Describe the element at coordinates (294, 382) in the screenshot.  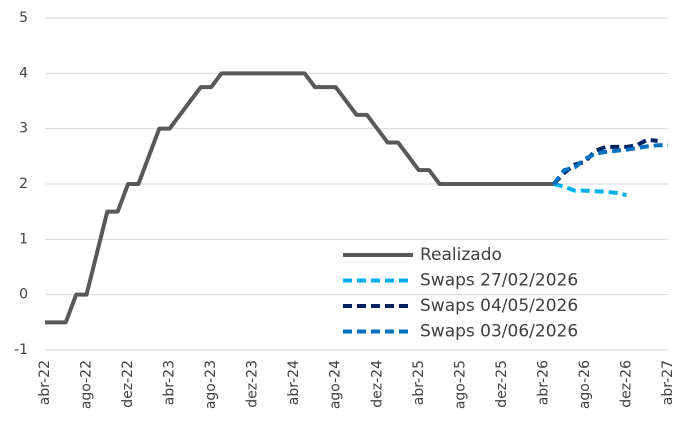
I see `x-tick-label: abr-24` at that location.